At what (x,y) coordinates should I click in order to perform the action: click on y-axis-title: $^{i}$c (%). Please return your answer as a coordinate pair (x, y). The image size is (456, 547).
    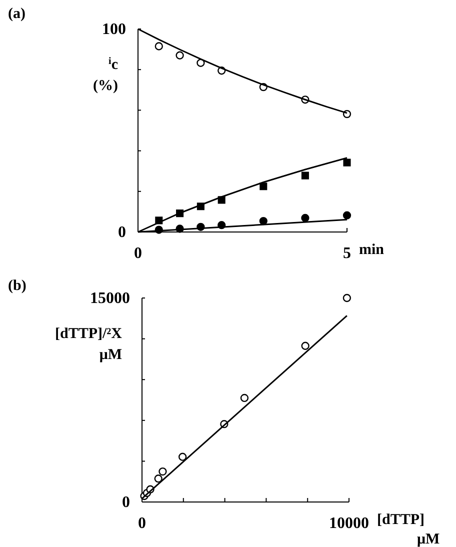
    Looking at the image, I should click on (105, 75).